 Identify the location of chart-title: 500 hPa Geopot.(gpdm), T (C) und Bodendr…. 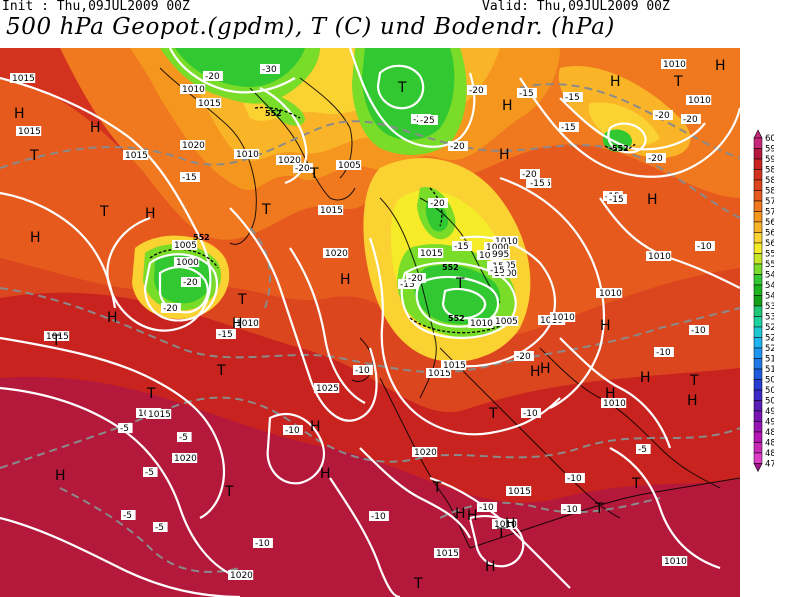
(310, 27).